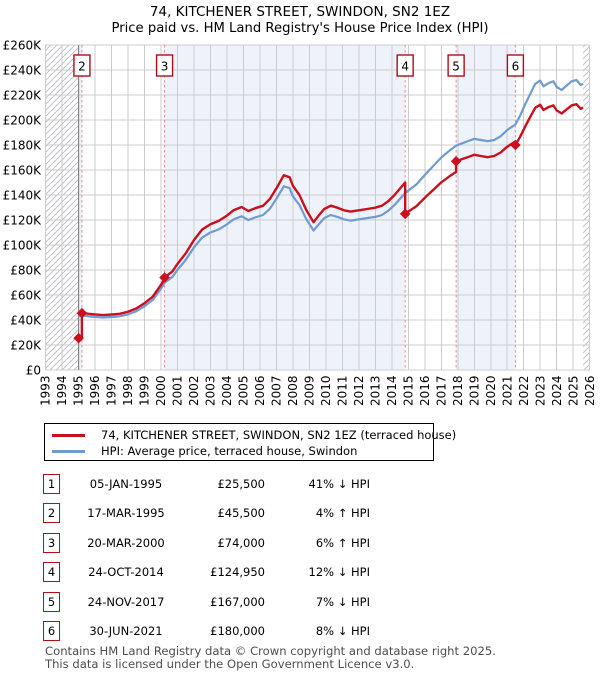  Describe the element at coordinates (51, 572) in the screenshot. I see `transaction-number-badge: 4` at that location.